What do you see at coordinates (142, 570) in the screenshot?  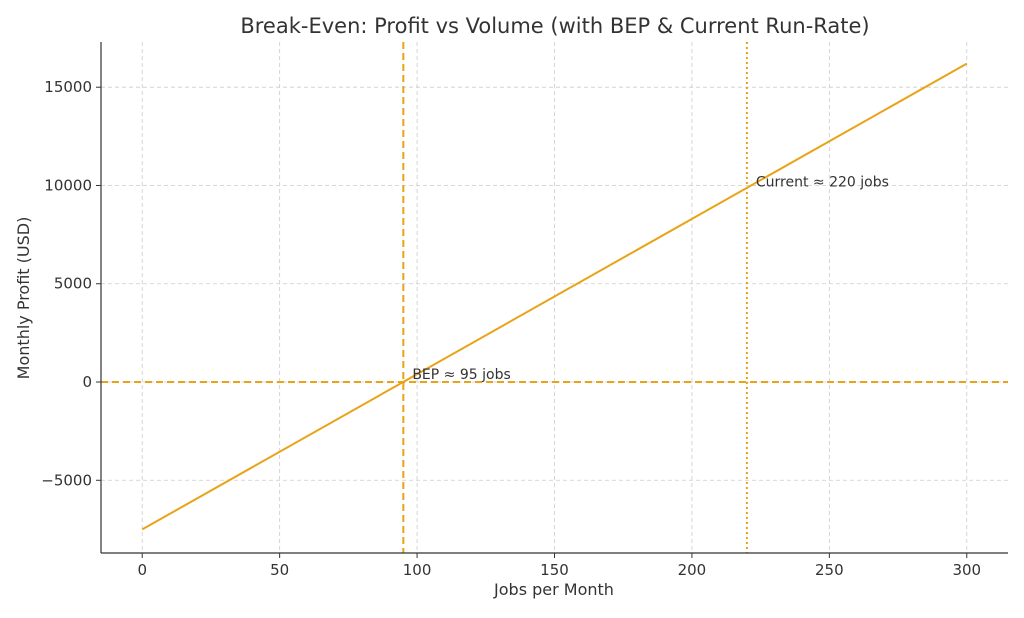 I see `x-tick-label: 0` at bounding box center [142, 570].